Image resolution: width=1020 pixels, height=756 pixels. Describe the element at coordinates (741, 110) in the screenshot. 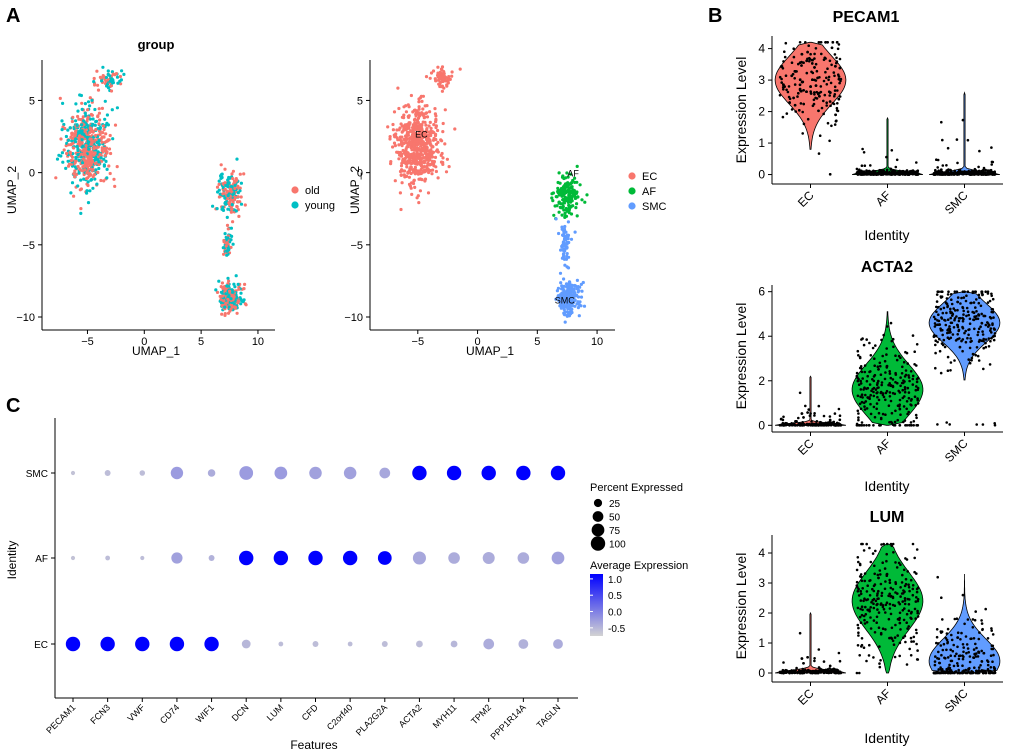

I see `violin-pecam1-ylabel: Expression Level` at that location.